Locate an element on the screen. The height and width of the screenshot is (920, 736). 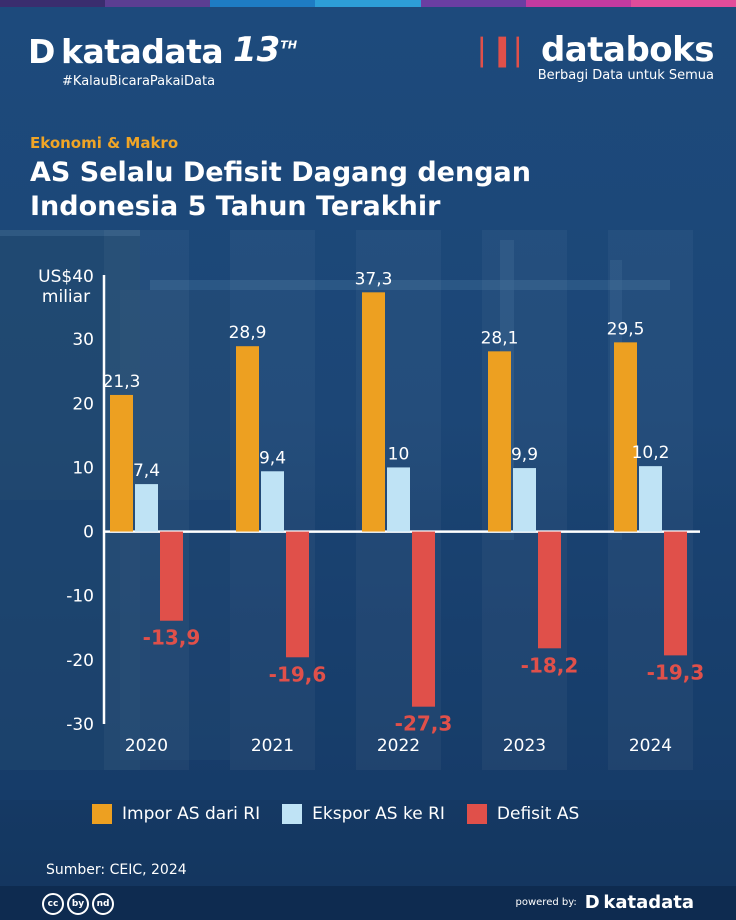
data-label-impor: 28,1 is located at coordinates (500, 338).